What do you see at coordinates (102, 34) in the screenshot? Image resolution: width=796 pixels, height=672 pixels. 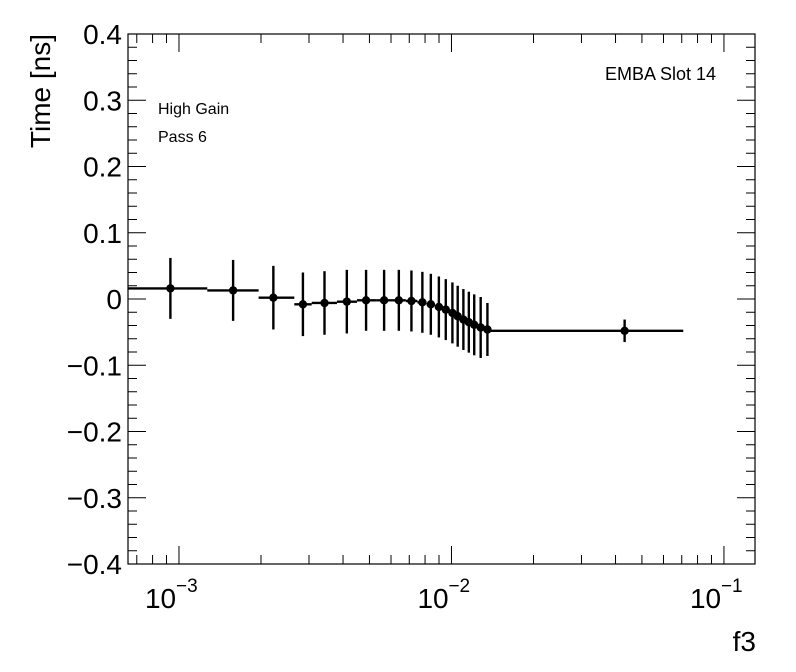 I see `y-tick-label: 0.4` at bounding box center [102, 34].